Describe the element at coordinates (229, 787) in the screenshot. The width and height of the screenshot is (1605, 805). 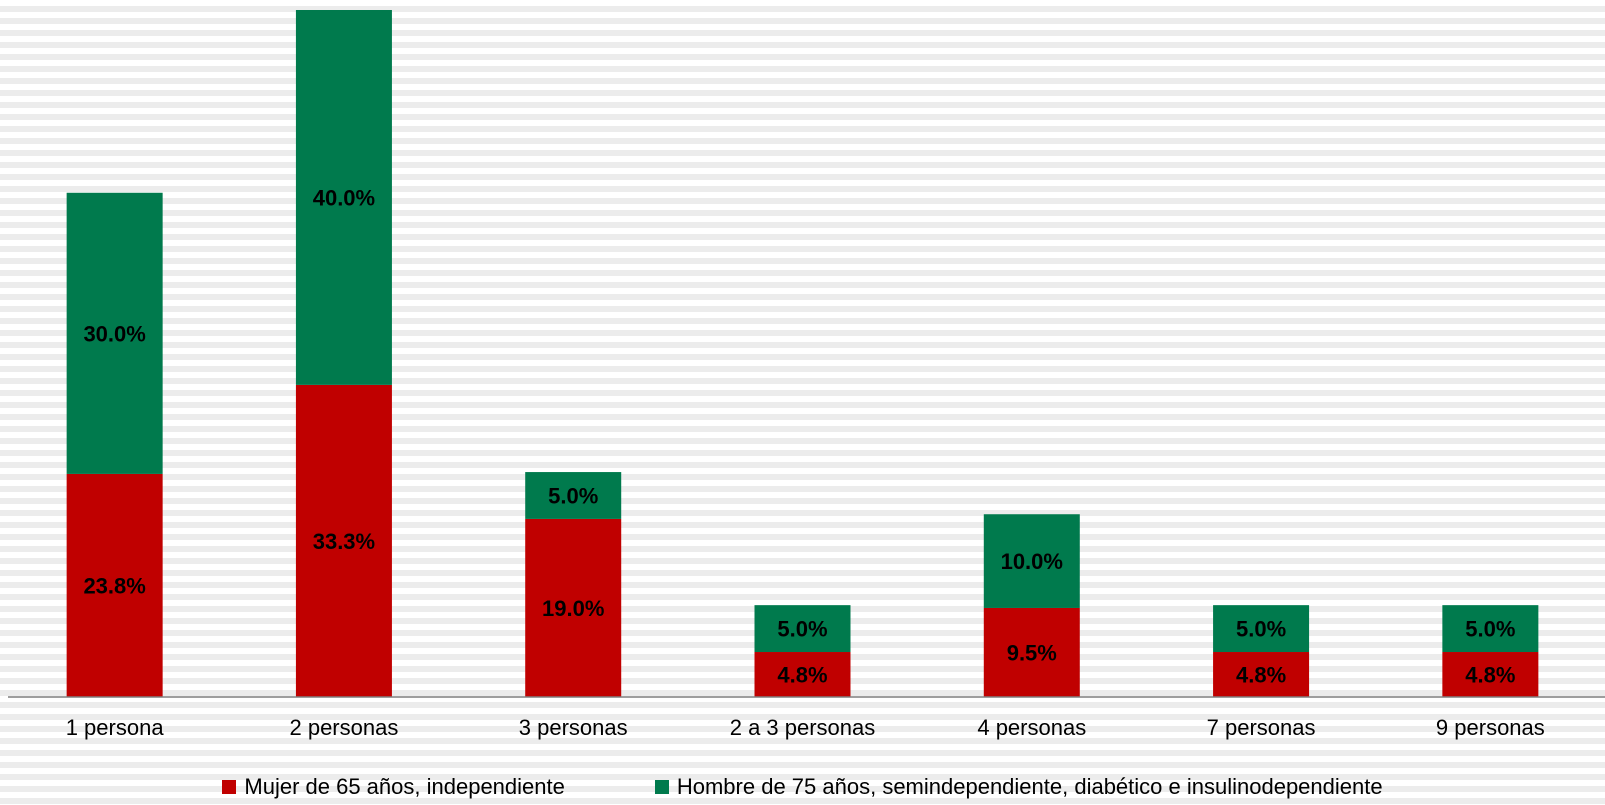
I see `legend-swatch-mujer` at that location.